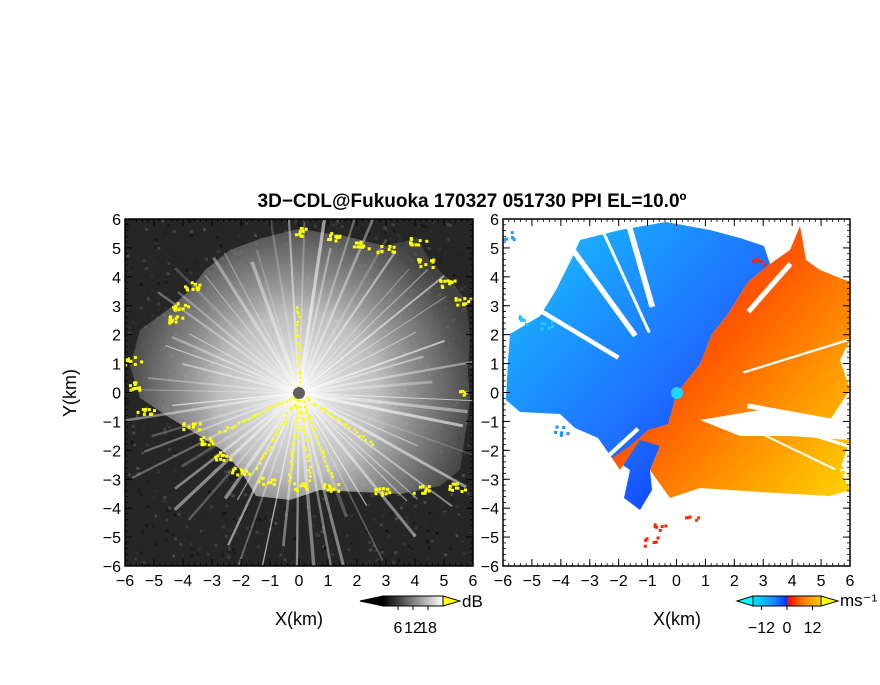 The image size is (880, 685). I want to click on y-tick-label: −2, so click(490, 451).